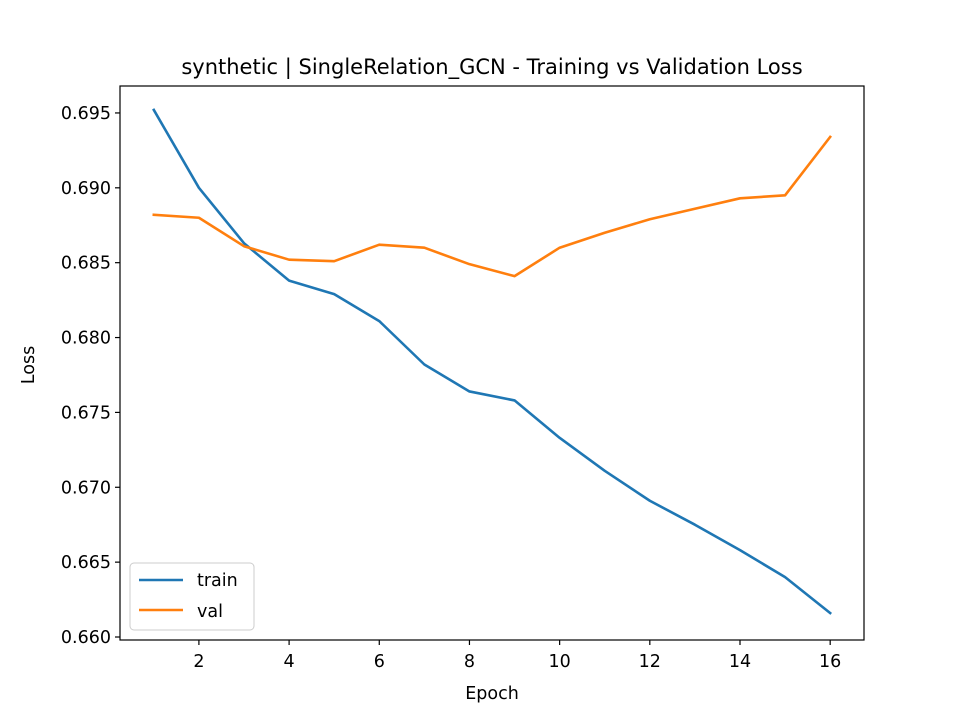  What do you see at coordinates (86, 638) in the screenshot?
I see `y-tick-label: 0.660` at bounding box center [86, 638].